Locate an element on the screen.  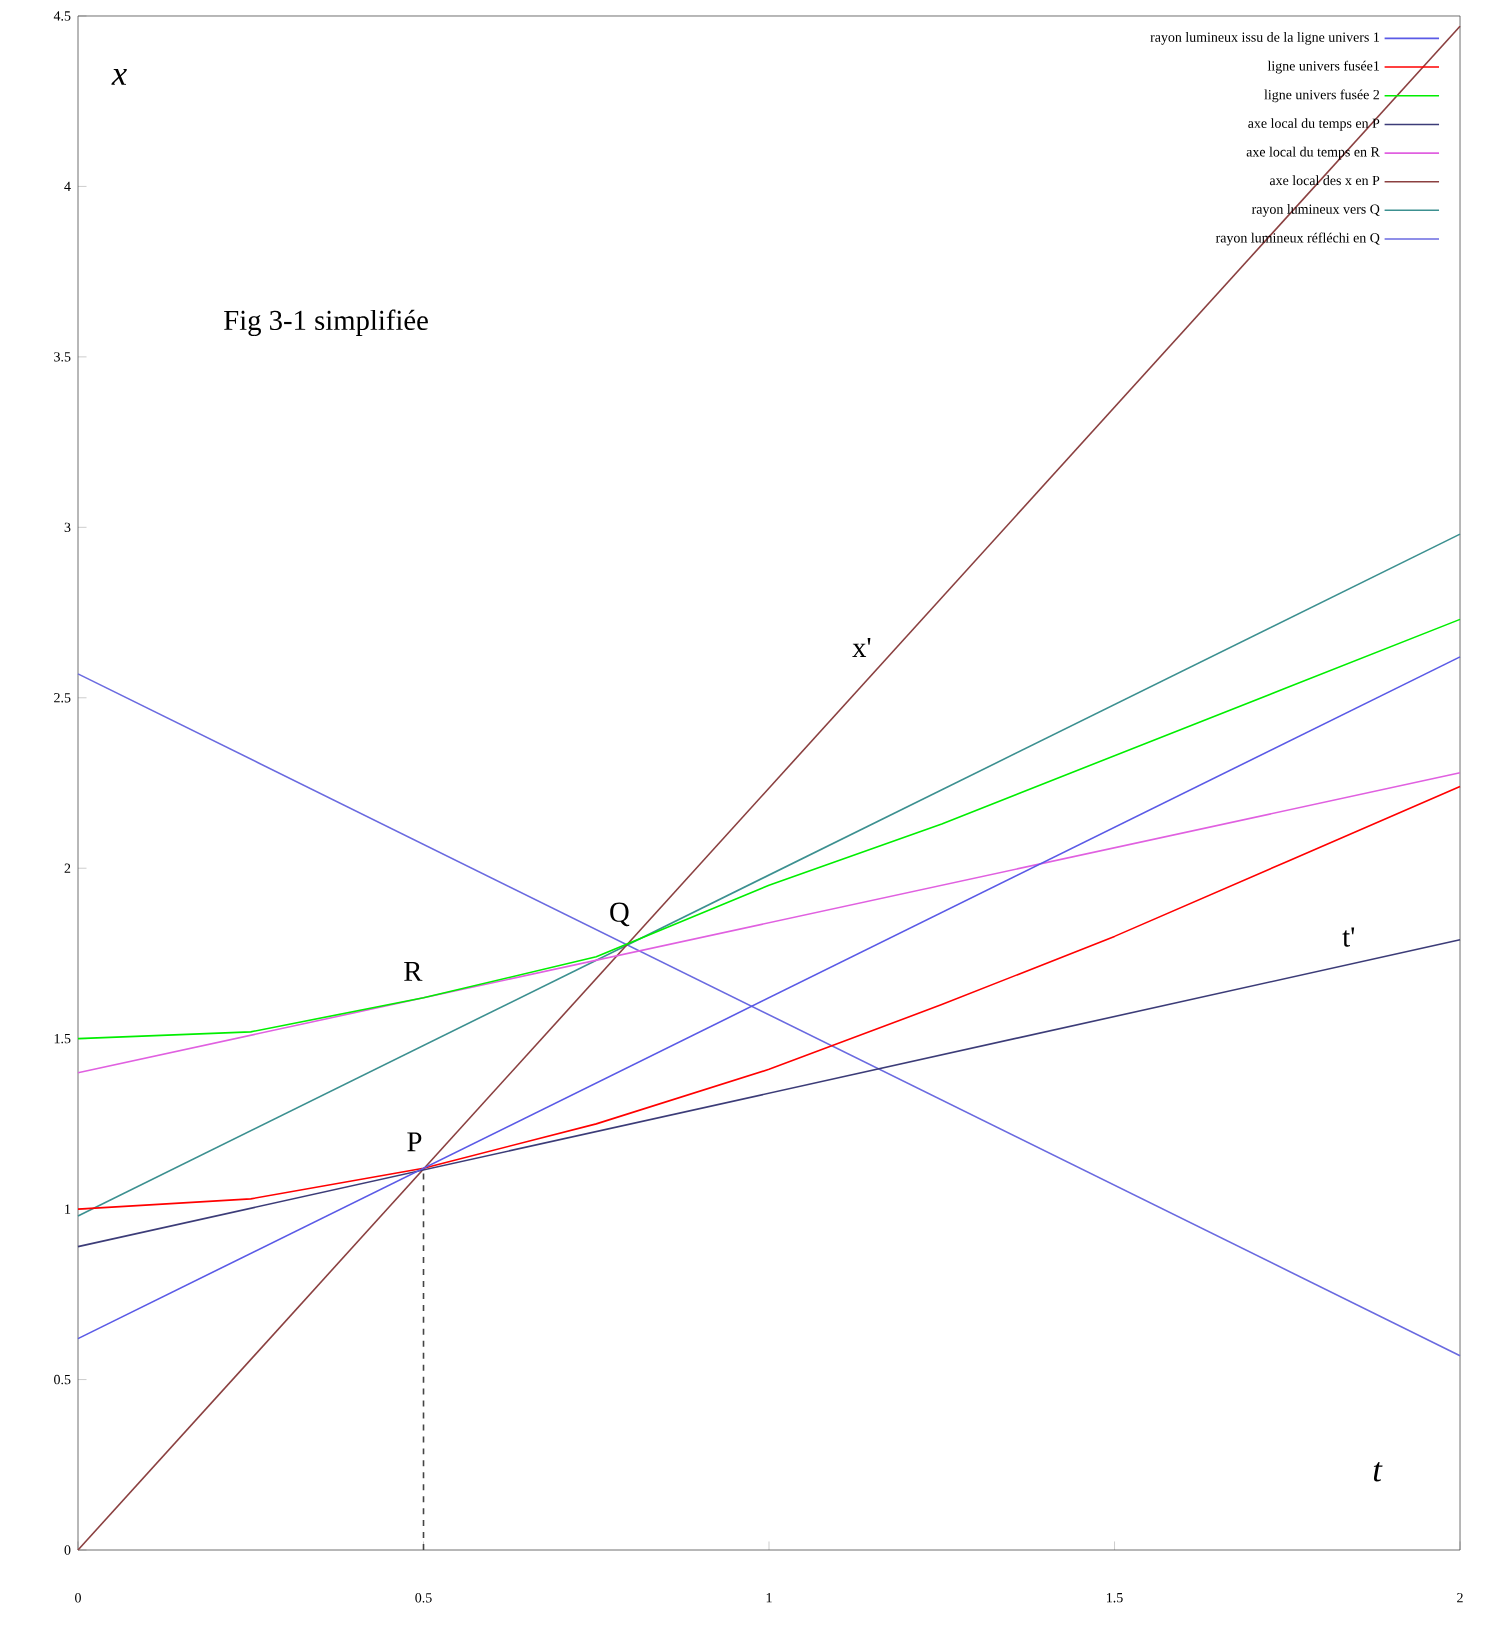
annotation: P is located at coordinates (414, 1142).